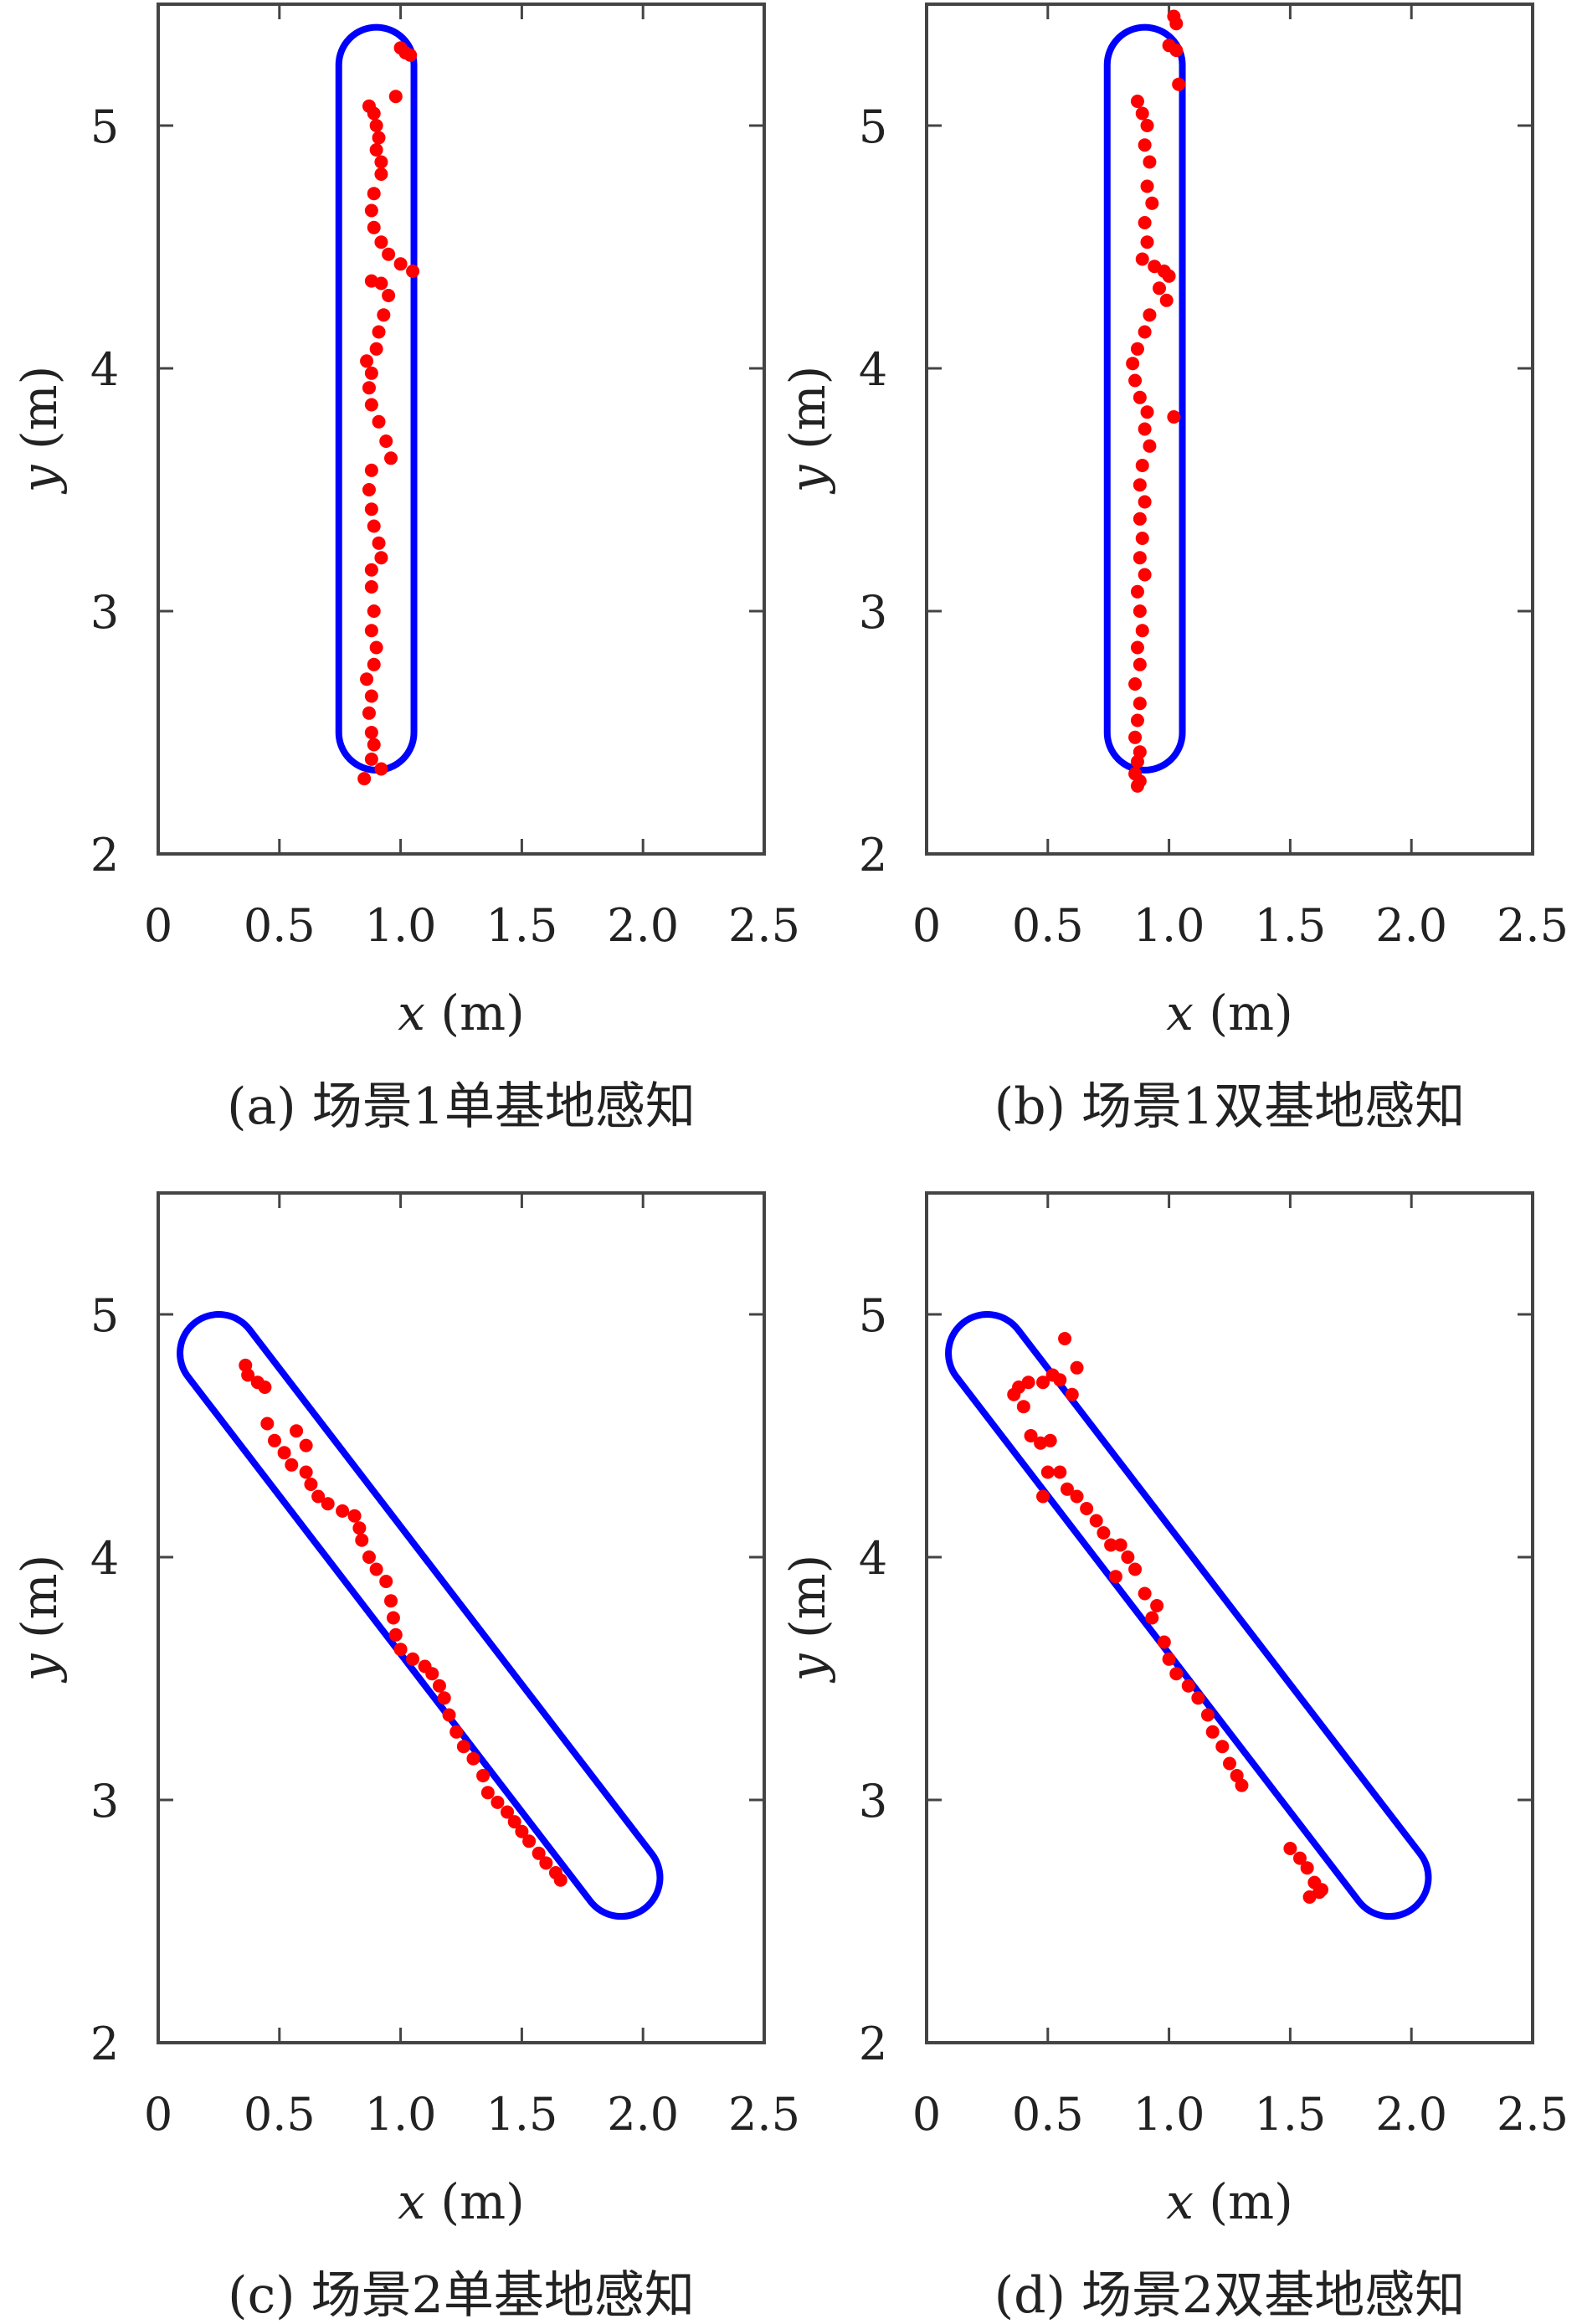 The height and width of the screenshot is (2324, 1582). Describe the element at coordinates (403, 1622) in the screenshot. I see `points-series` at that location.